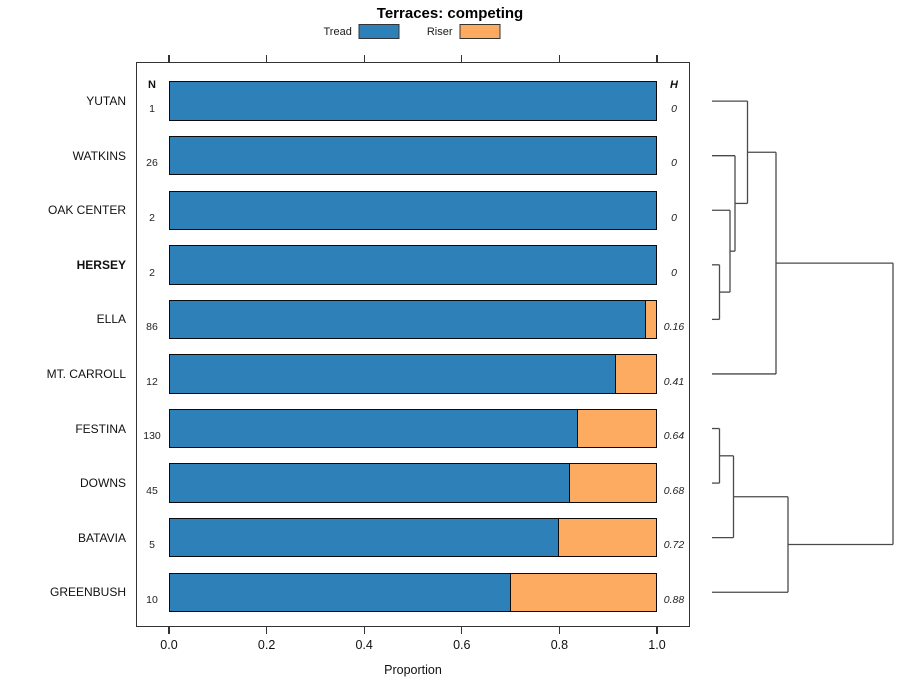  I want to click on legend-label: Tread, so click(337, 31).